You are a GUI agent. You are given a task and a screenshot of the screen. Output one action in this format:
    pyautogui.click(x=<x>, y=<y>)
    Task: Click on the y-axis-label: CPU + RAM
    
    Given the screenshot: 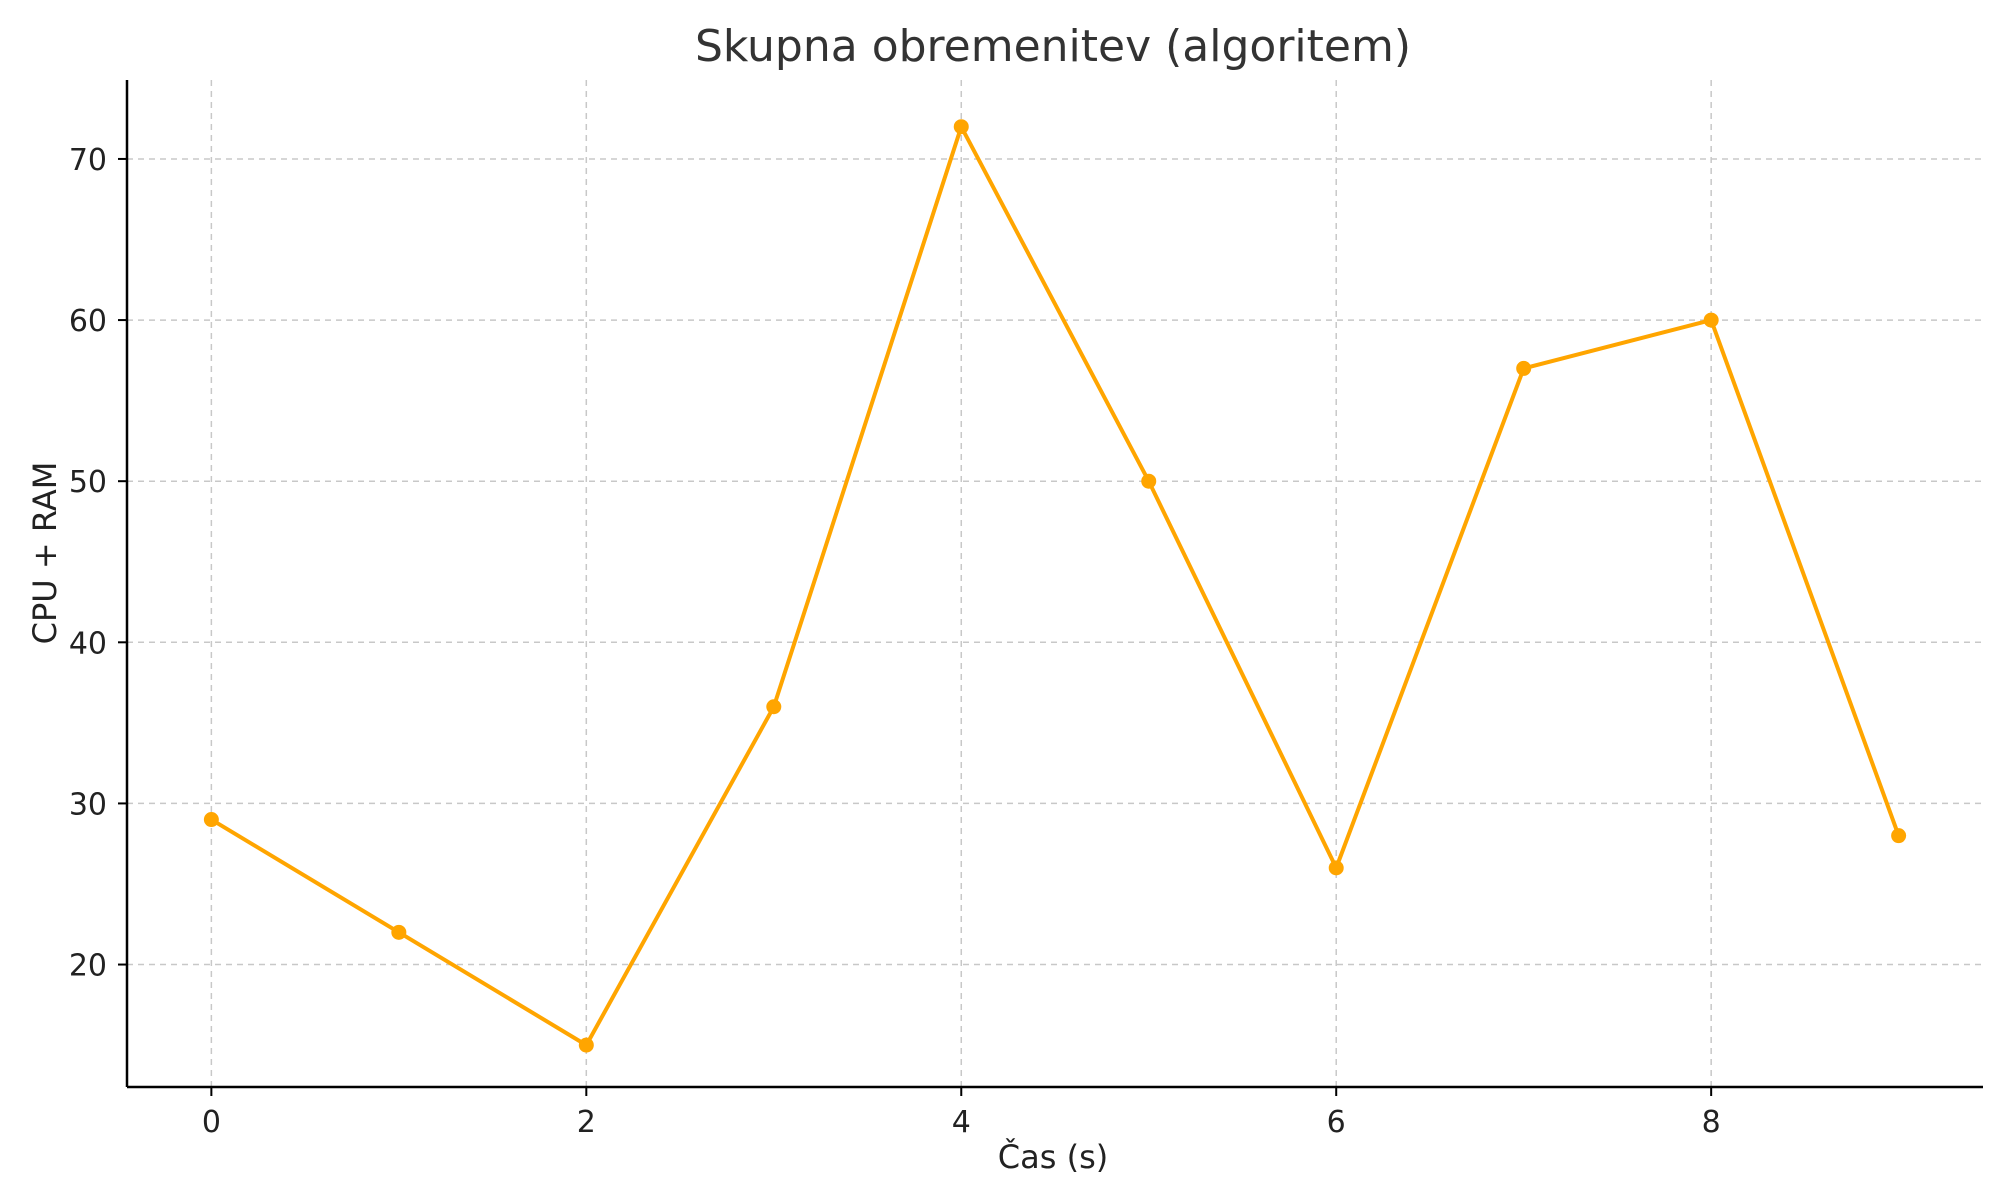 What is the action you would take?
    pyautogui.click(x=45, y=553)
    